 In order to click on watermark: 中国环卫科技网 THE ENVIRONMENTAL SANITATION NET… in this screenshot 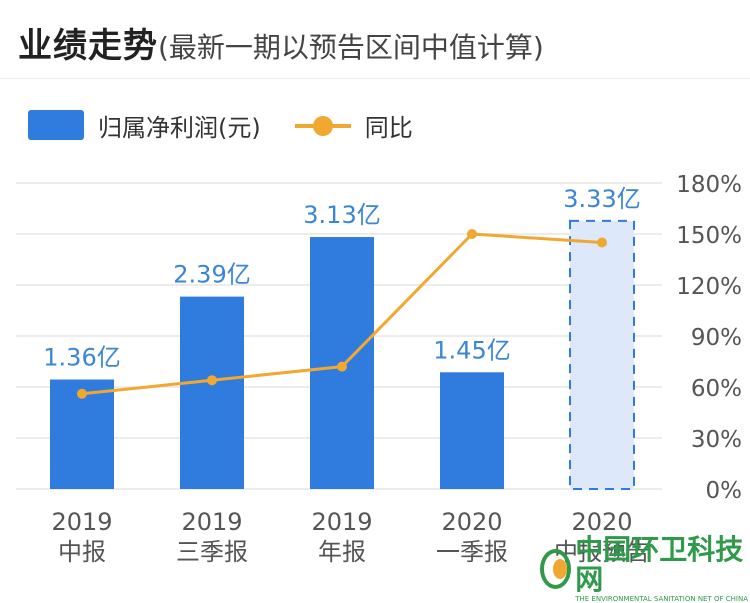, I will do `click(644, 569)`.